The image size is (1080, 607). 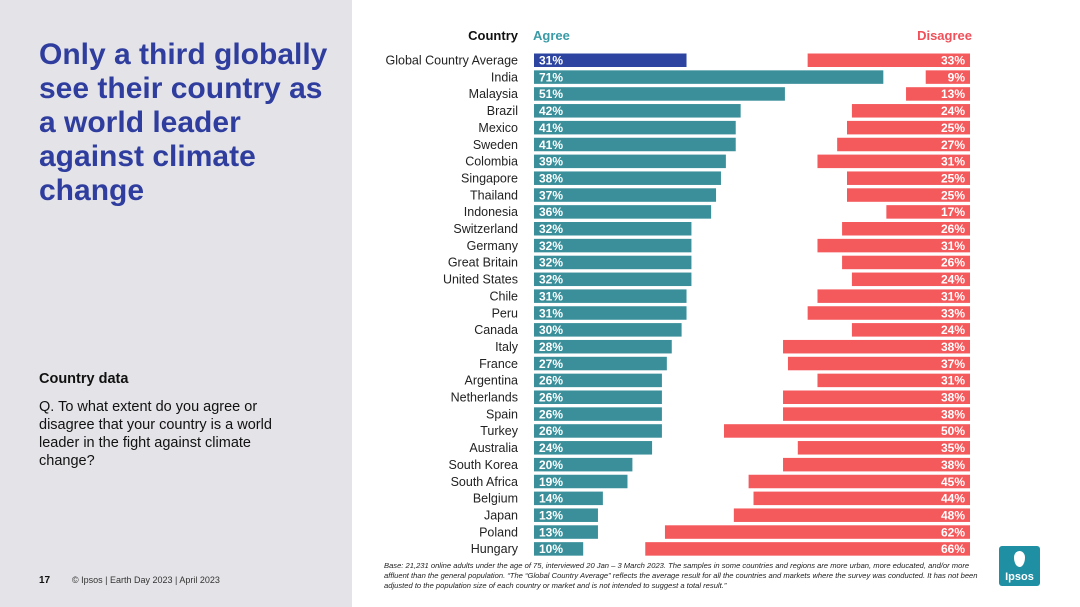 What do you see at coordinates (953, 482) in the screenshot?
I see `disagree-value-south-africa: 45%` at bounding box center [953, 482].